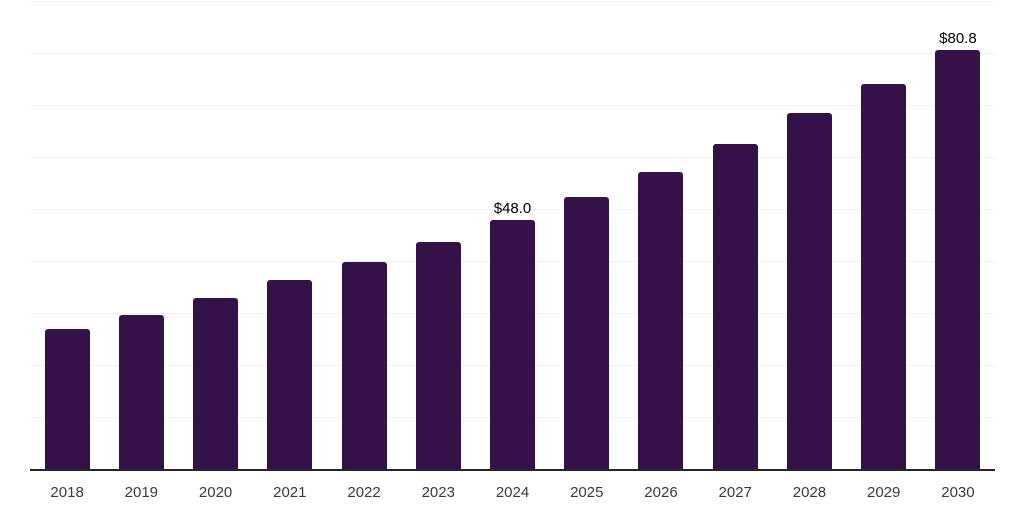 Image resolution: width=1024 pixels, height=512 pixels. I want to click on bar-2024: $48.0, so click(513, 335).